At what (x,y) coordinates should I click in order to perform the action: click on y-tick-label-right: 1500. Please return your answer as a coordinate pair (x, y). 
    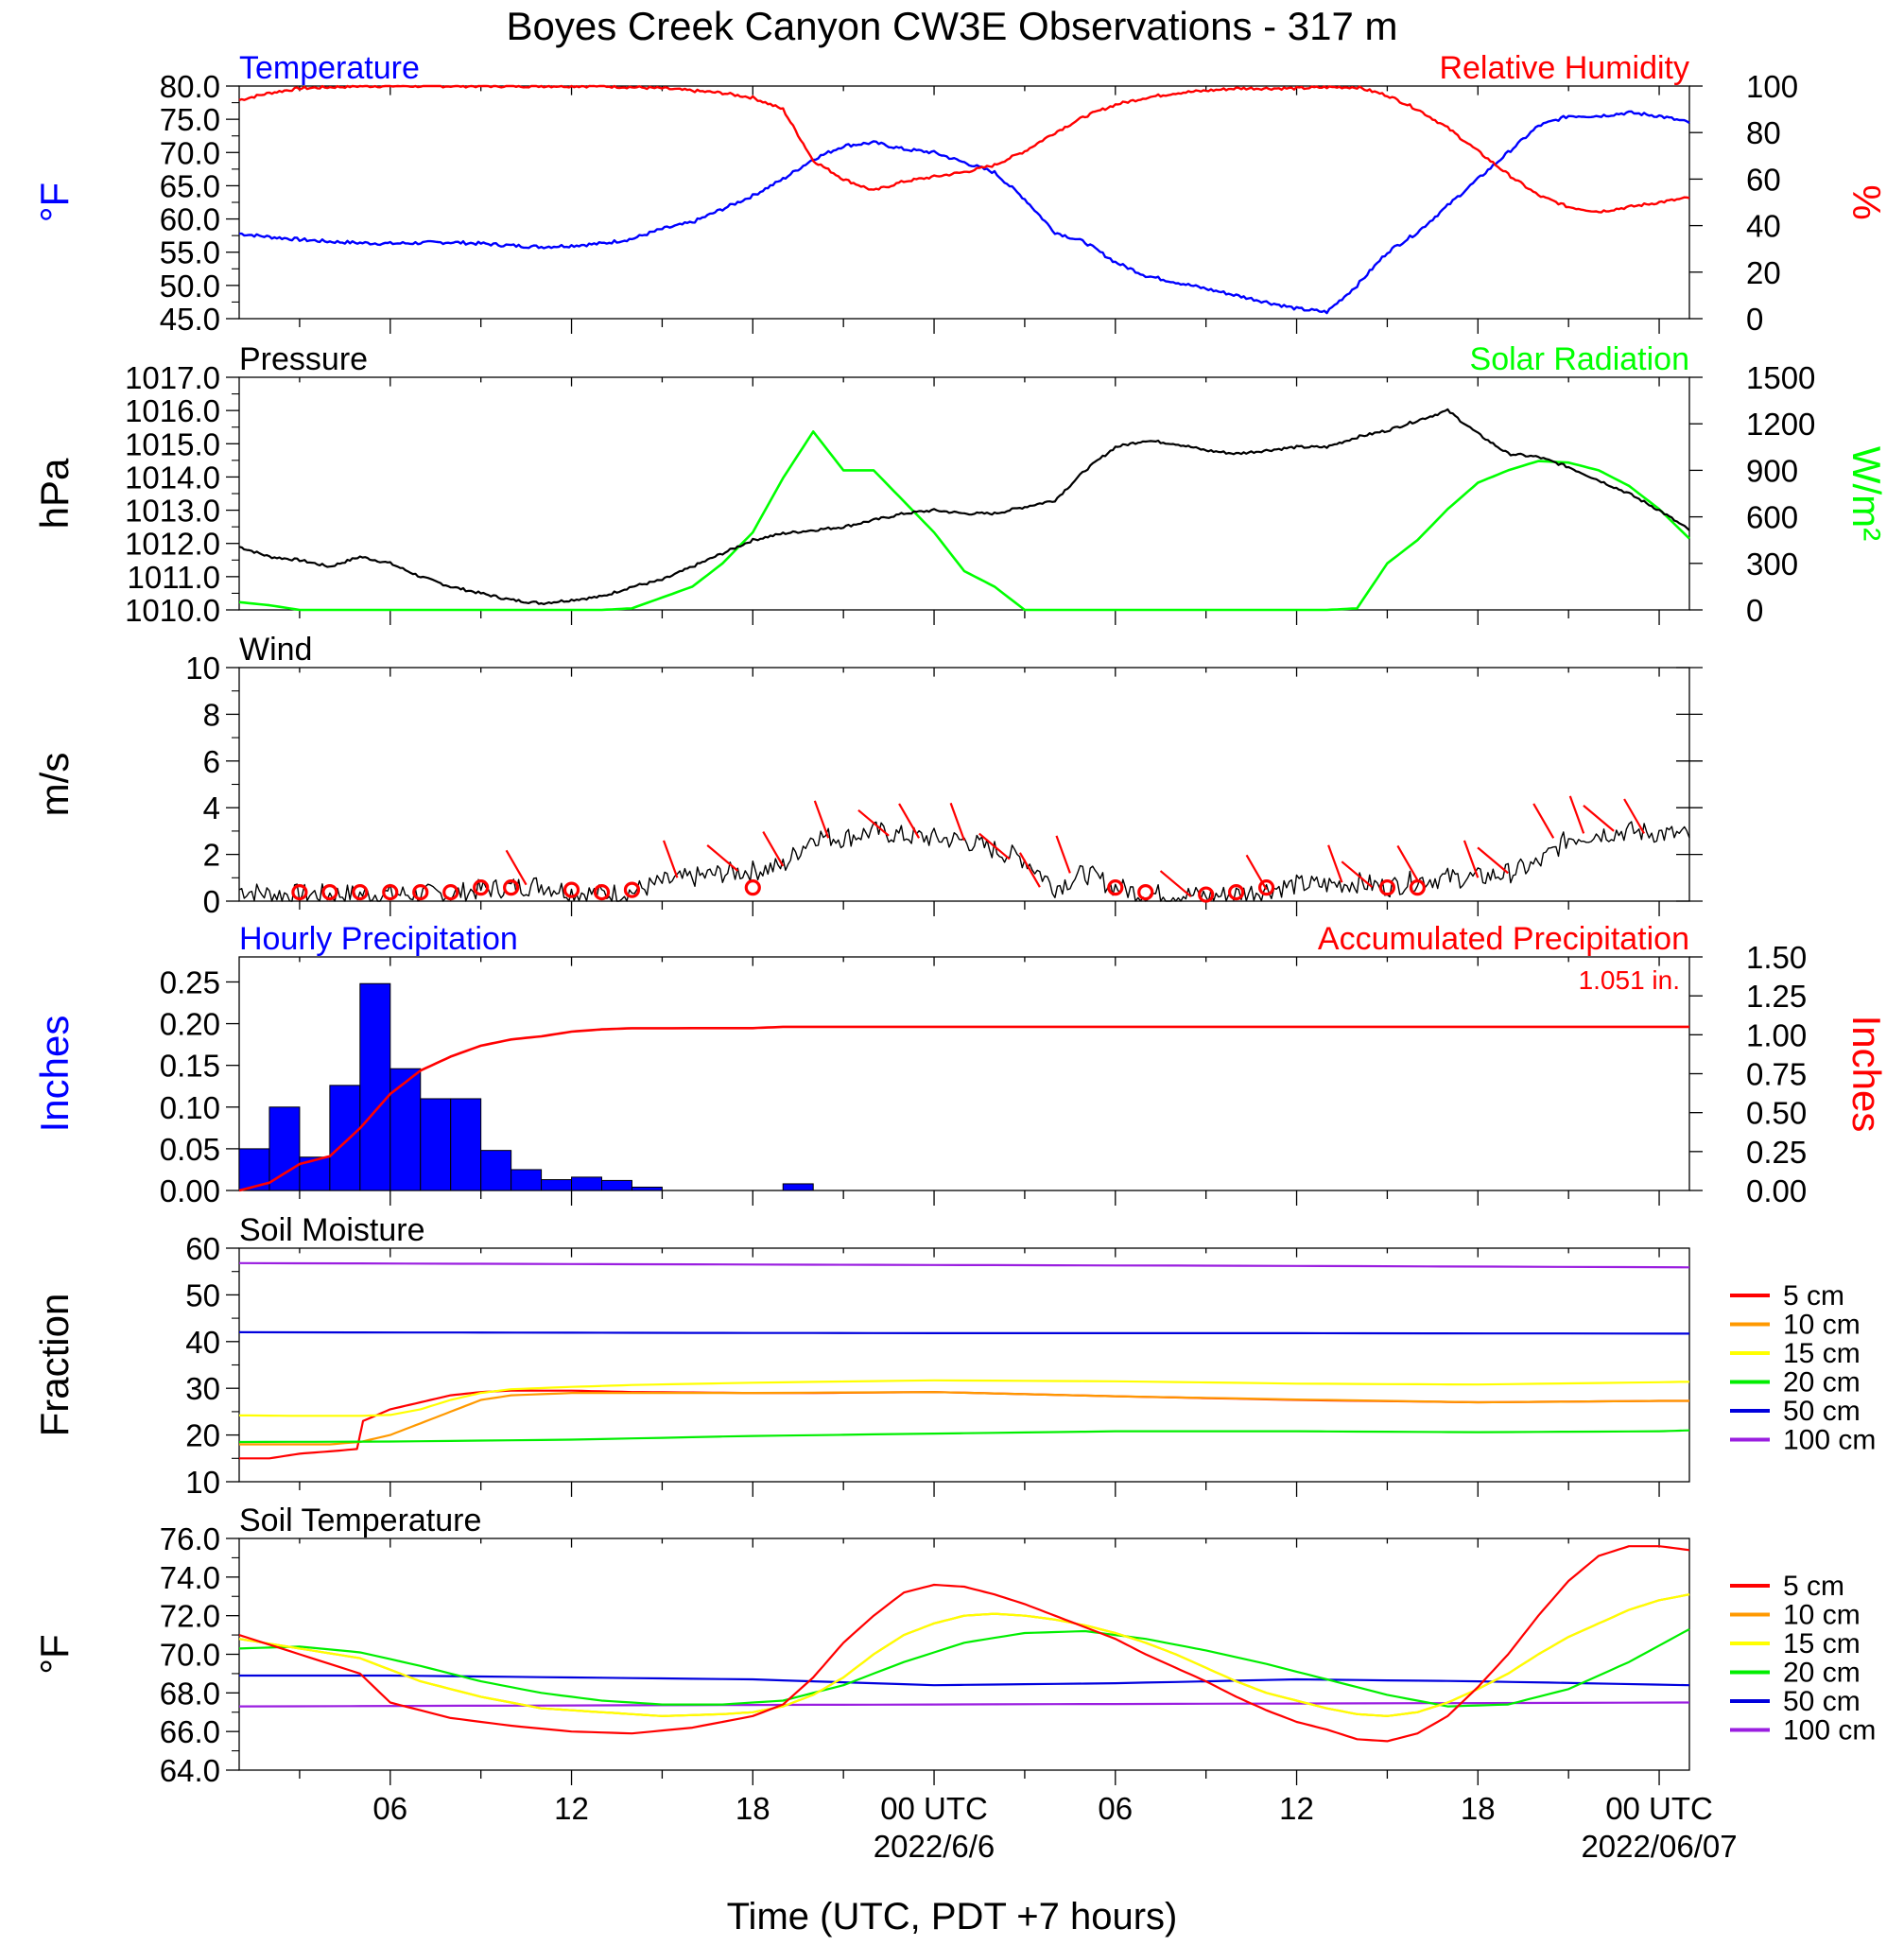
    Looking at the image, I should click on (1780, 378).